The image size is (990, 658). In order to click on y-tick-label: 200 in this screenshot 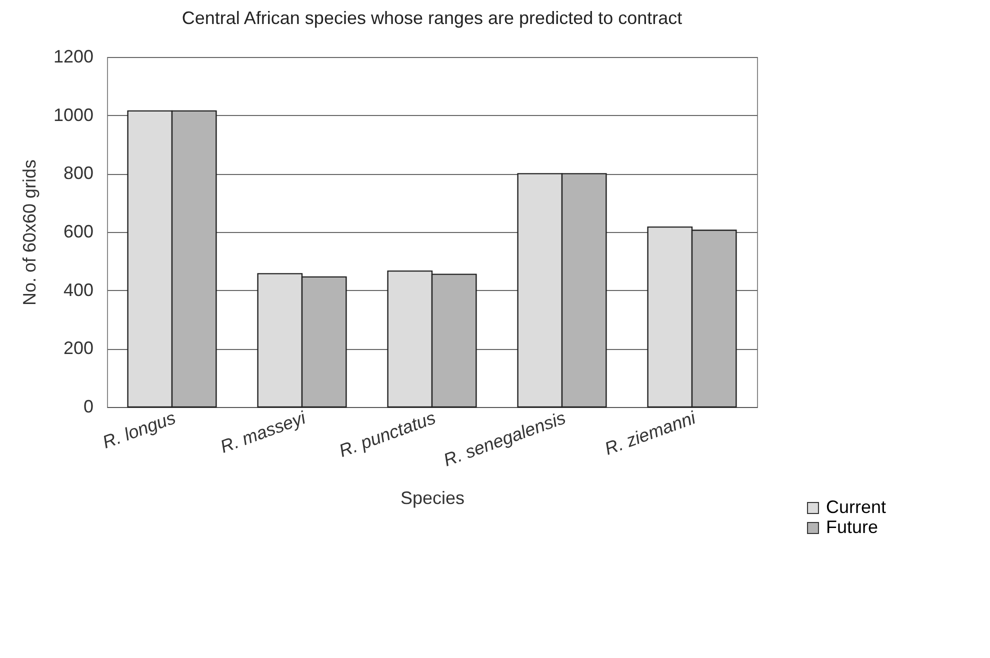, I will do `click(78, 348)`.